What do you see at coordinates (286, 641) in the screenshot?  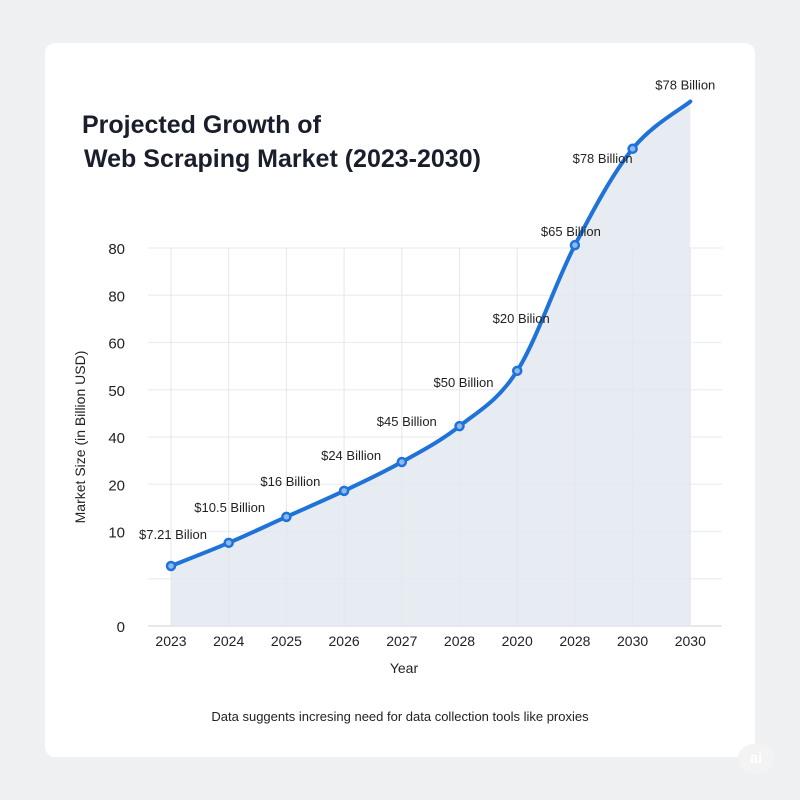 I see `x-tick-label: 2025` at bounding box center [286, 641].